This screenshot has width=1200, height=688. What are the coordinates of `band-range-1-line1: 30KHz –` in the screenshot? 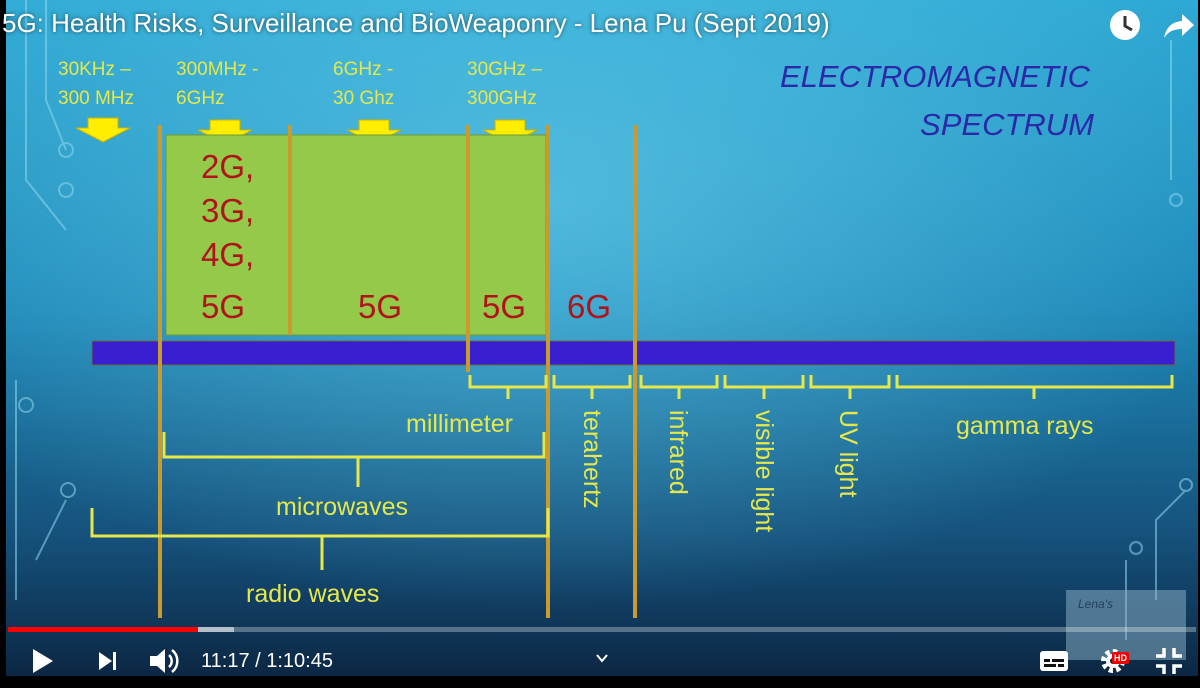 It's located at (94, 69).